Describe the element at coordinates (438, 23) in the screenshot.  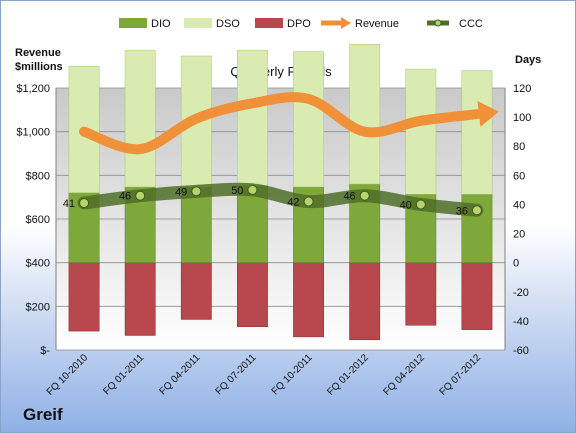
I see `legend-marker-ccc` at that location.